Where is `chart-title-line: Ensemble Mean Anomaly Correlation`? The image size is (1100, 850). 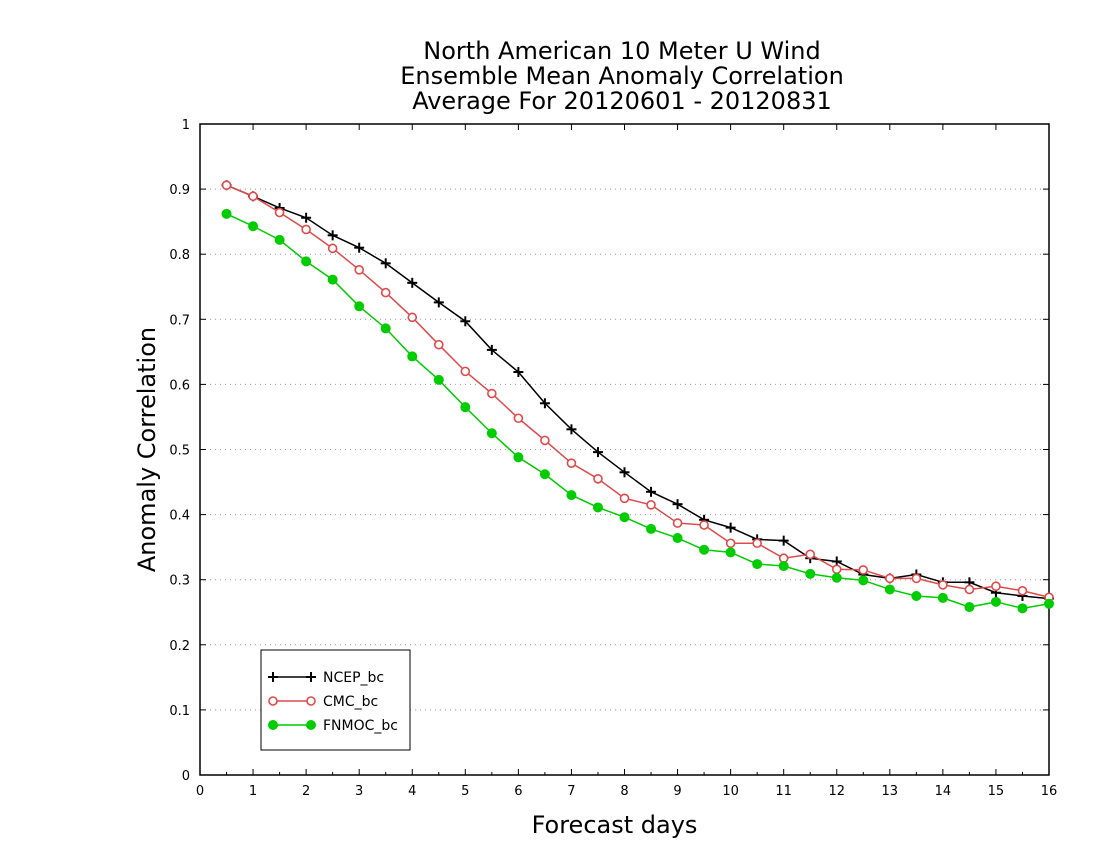
chart-title-line: Ensemble Mean Anomaly Correlation is located at coordinates (622, 76).